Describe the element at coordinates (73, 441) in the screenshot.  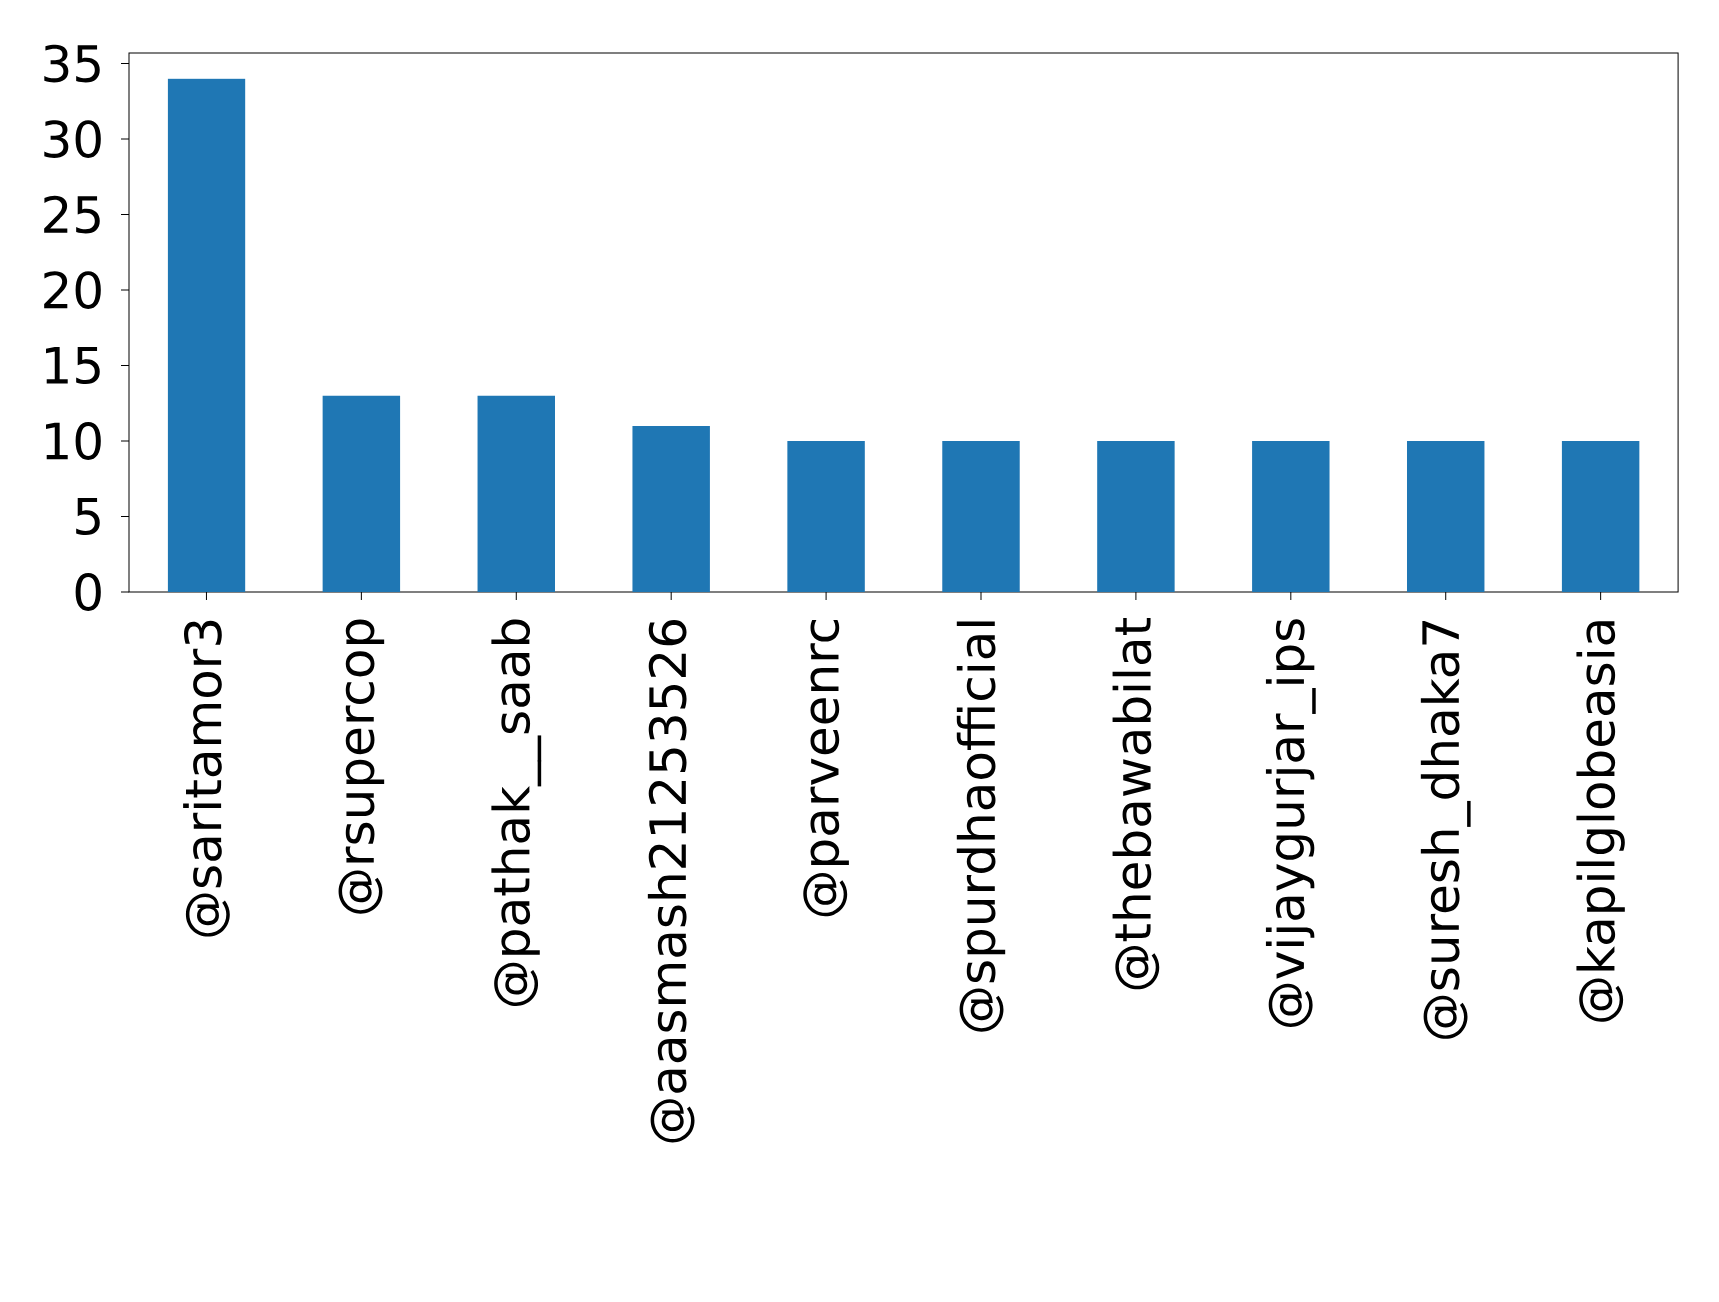
I see `y-tick-label: 10` at that location.